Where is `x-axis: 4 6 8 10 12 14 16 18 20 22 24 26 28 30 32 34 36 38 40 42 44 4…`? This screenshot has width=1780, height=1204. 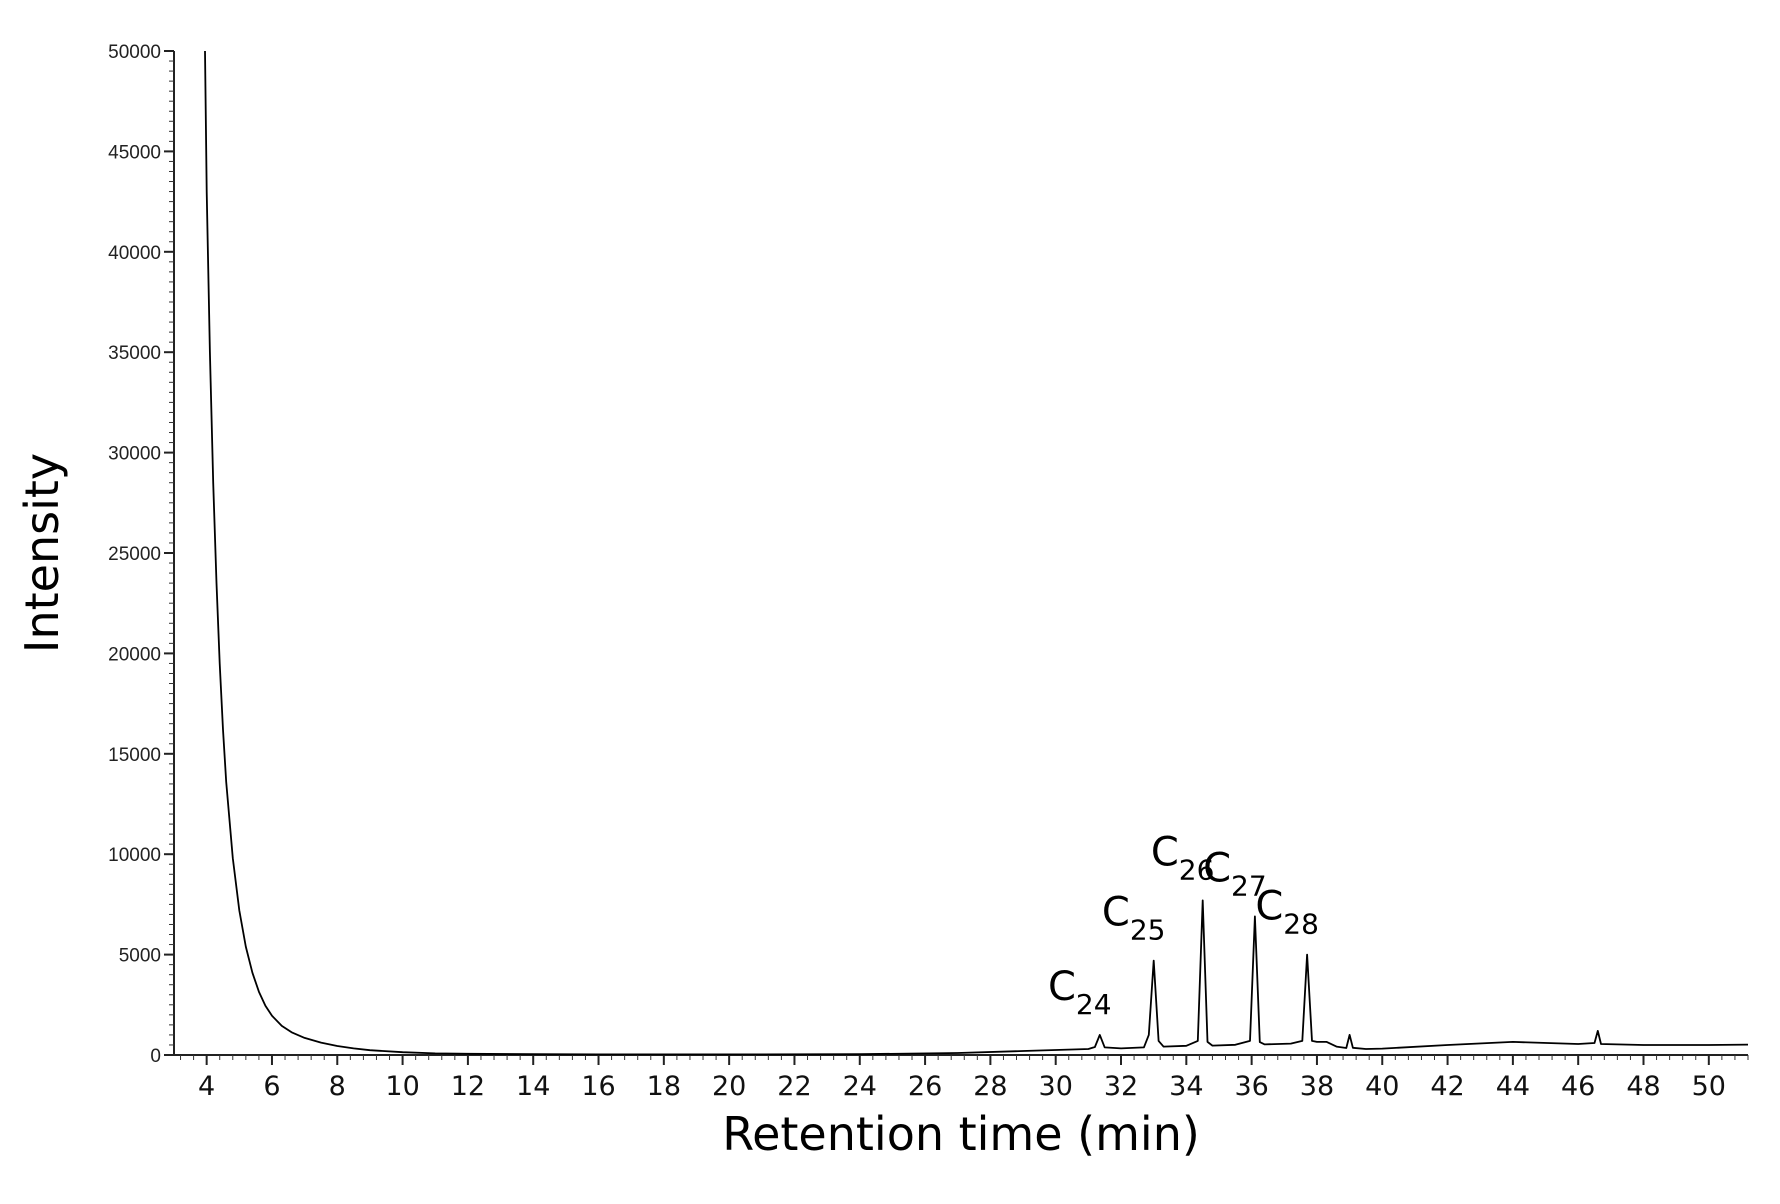
x-axis: 4 6 8 10 12 14 16 18 20 22 24 26 28 30 32 34 36 38 40 42 44 4… is located at coordinates (961, 1078).